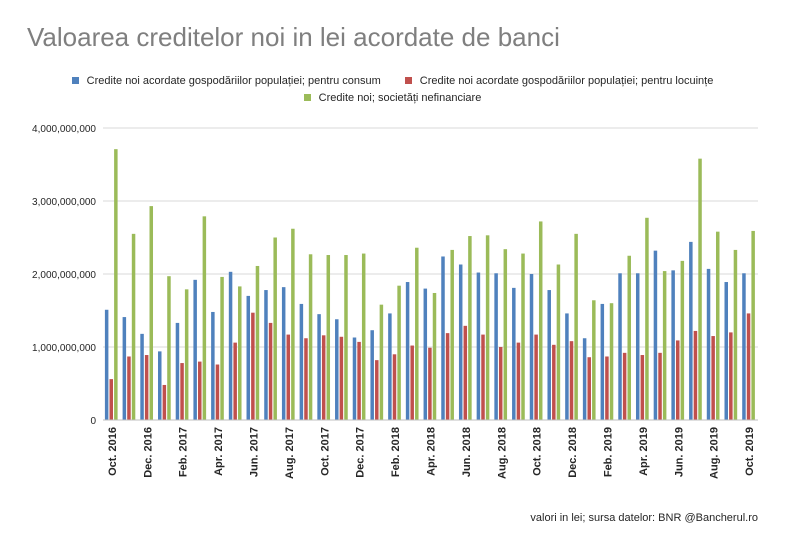 This screenshot has height=549, width=785. What do you see at coordinates (432, 451) in the screenshot?
I see `x-tick-label: Apr. 2018` at bounding box center [432, 451].